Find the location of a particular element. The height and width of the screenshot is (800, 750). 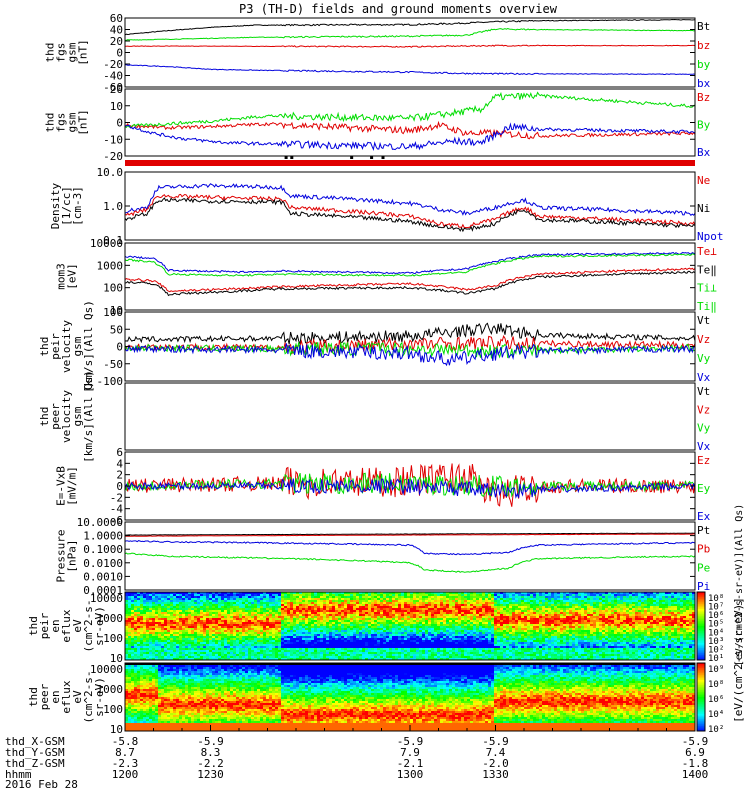

series-Bx is located at coordinates (410, 137).